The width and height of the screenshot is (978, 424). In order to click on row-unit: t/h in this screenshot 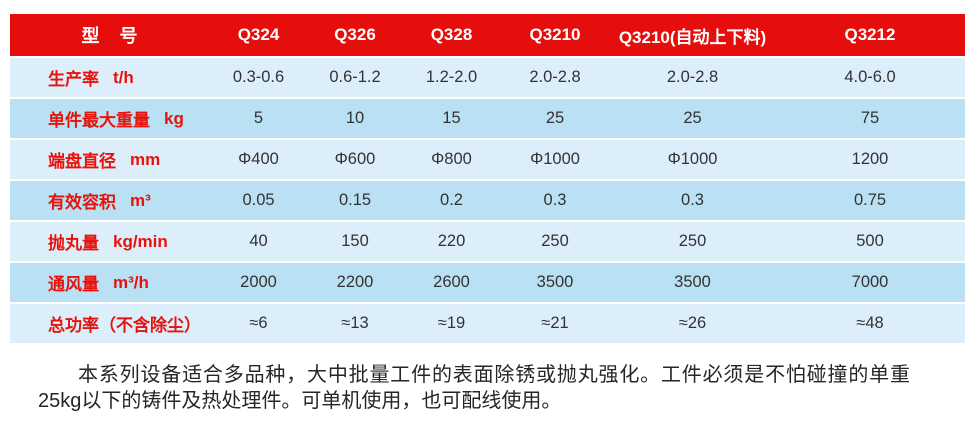, I will do `click(123, 77)`.